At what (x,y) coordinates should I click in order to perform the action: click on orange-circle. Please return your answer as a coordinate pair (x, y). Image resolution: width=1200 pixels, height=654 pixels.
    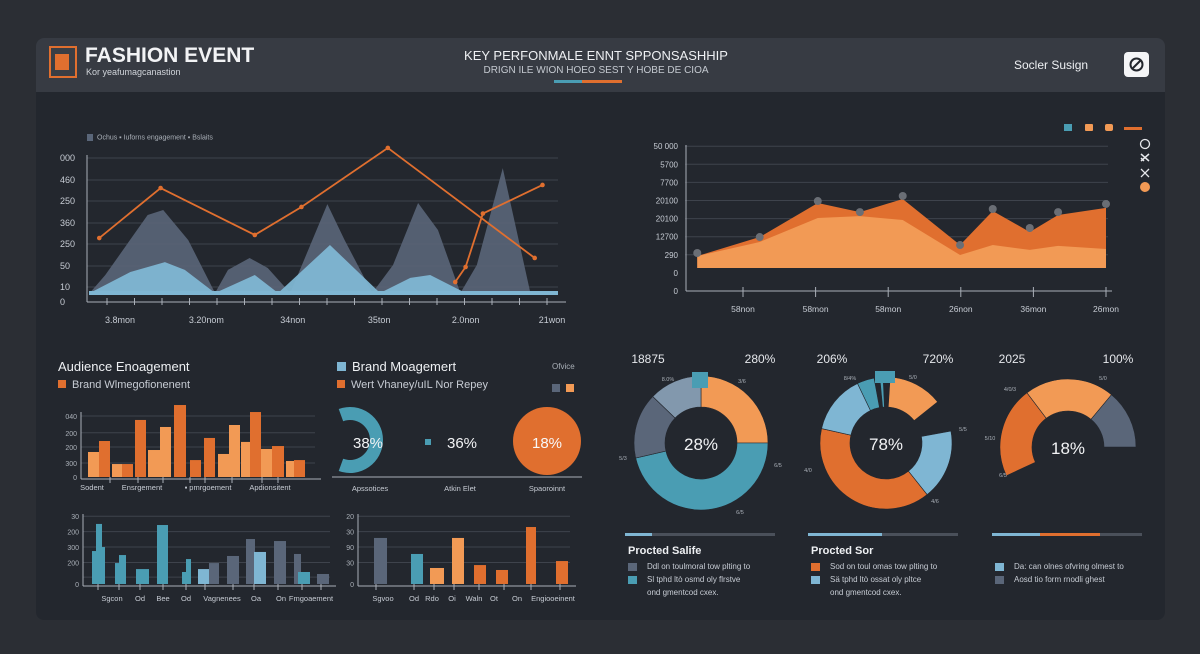
    Looking at the image, I should click on (547, 441).